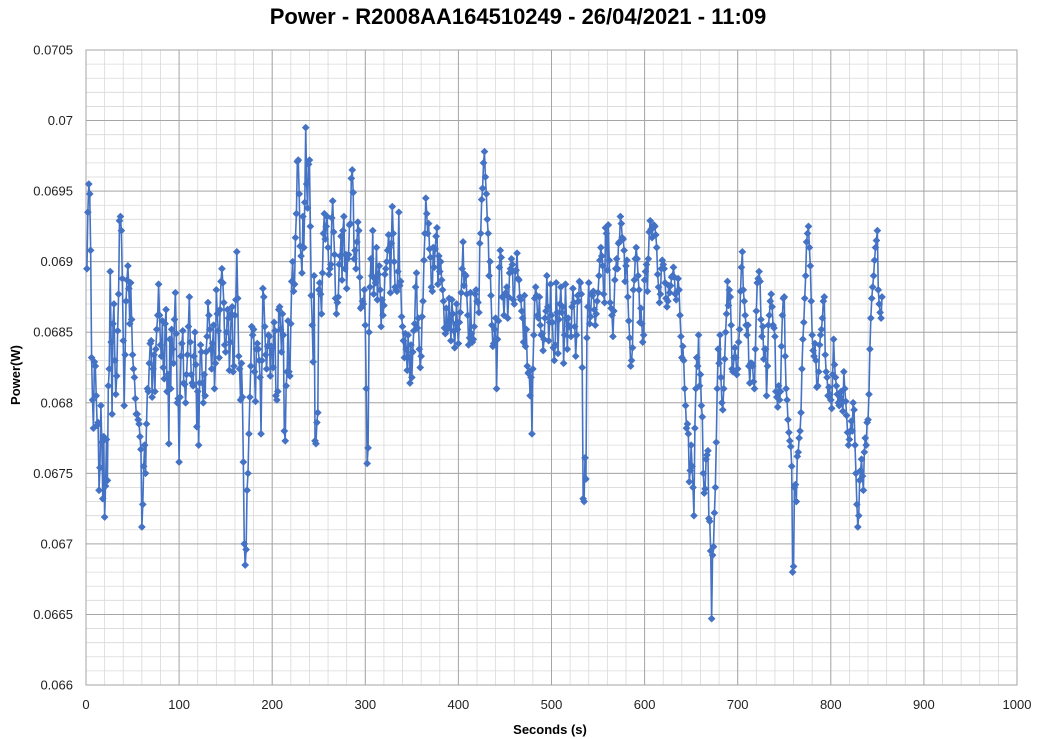 The width and height of the screenshot is (1037, 739). Describe the element at coordinates (556, 704) in the screenshot. I see `x-axis-tick-labels: 0 100 200 300 400 500 600 700 800 900 1000` at that location.